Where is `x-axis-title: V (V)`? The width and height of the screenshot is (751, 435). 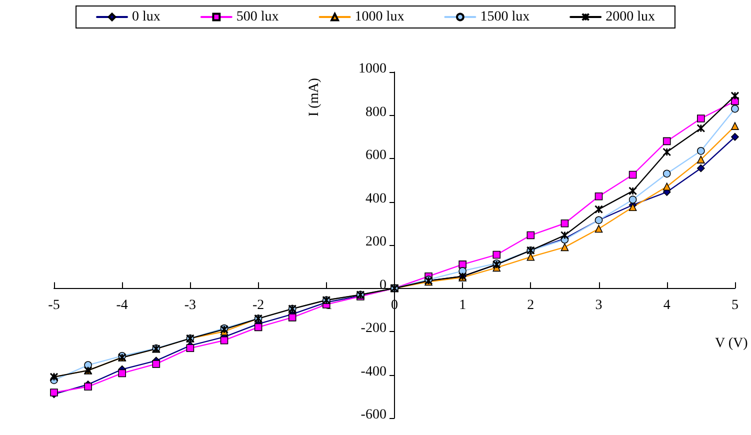 x-axis-title: V (V) is located at coordinates (731, 343).